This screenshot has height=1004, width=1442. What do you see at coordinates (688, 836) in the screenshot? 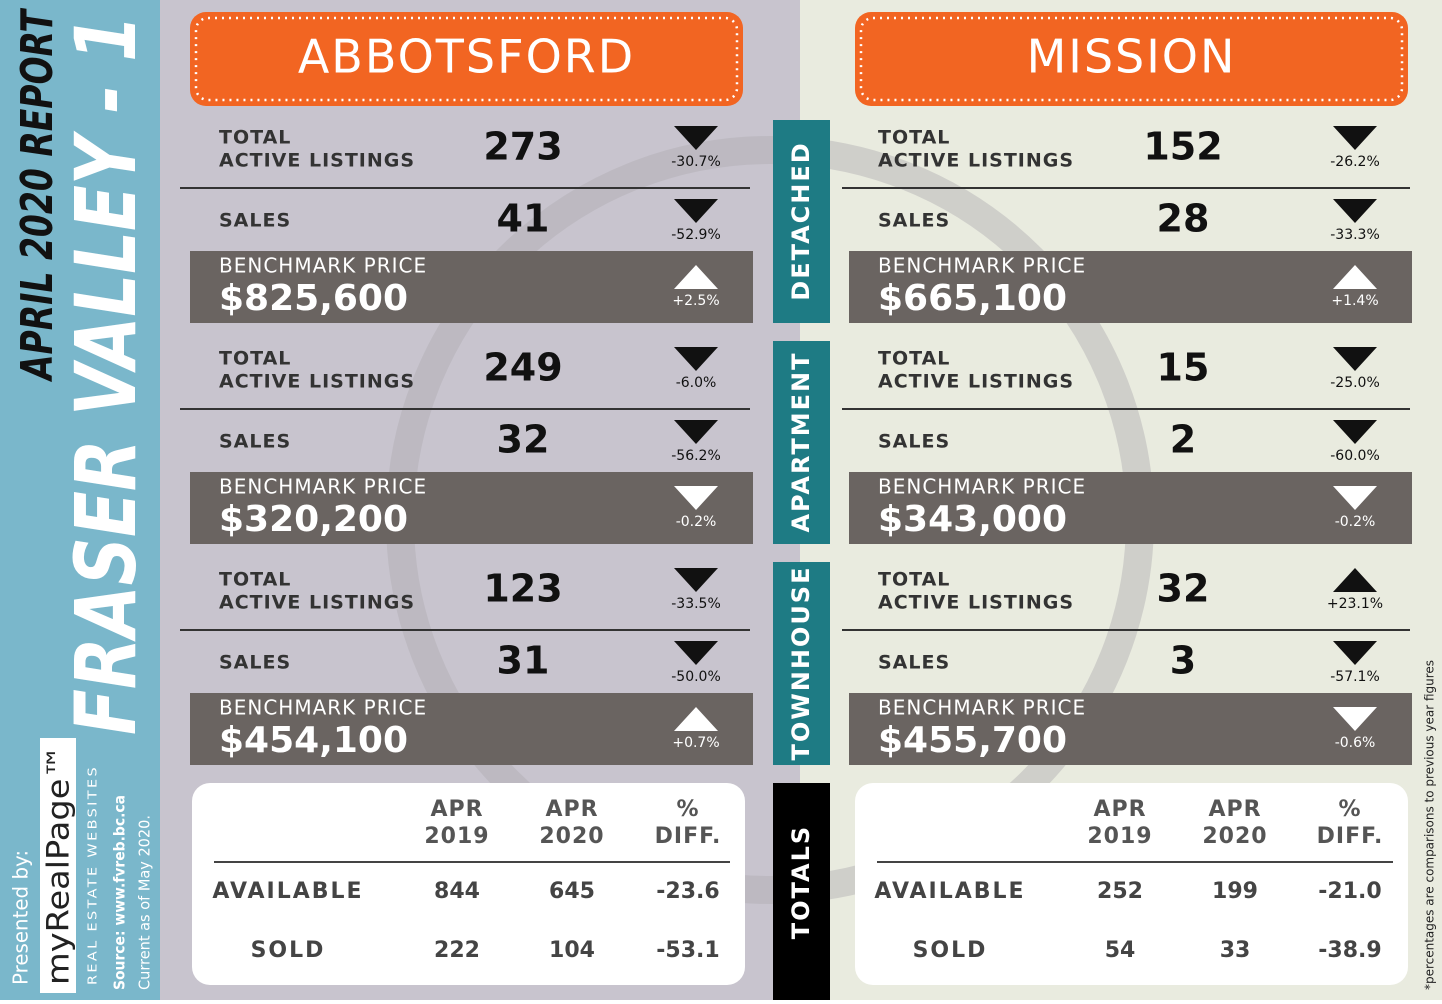
I see `column-header: DIFF.` at bounding box center [688, 836].